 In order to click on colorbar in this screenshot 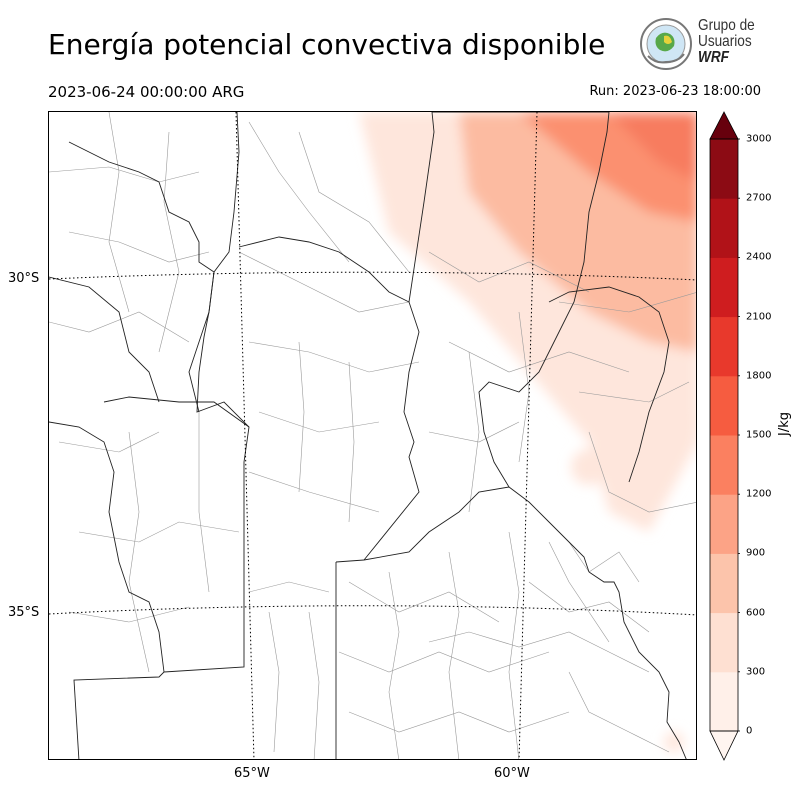, I will do `click(725, 436)`.